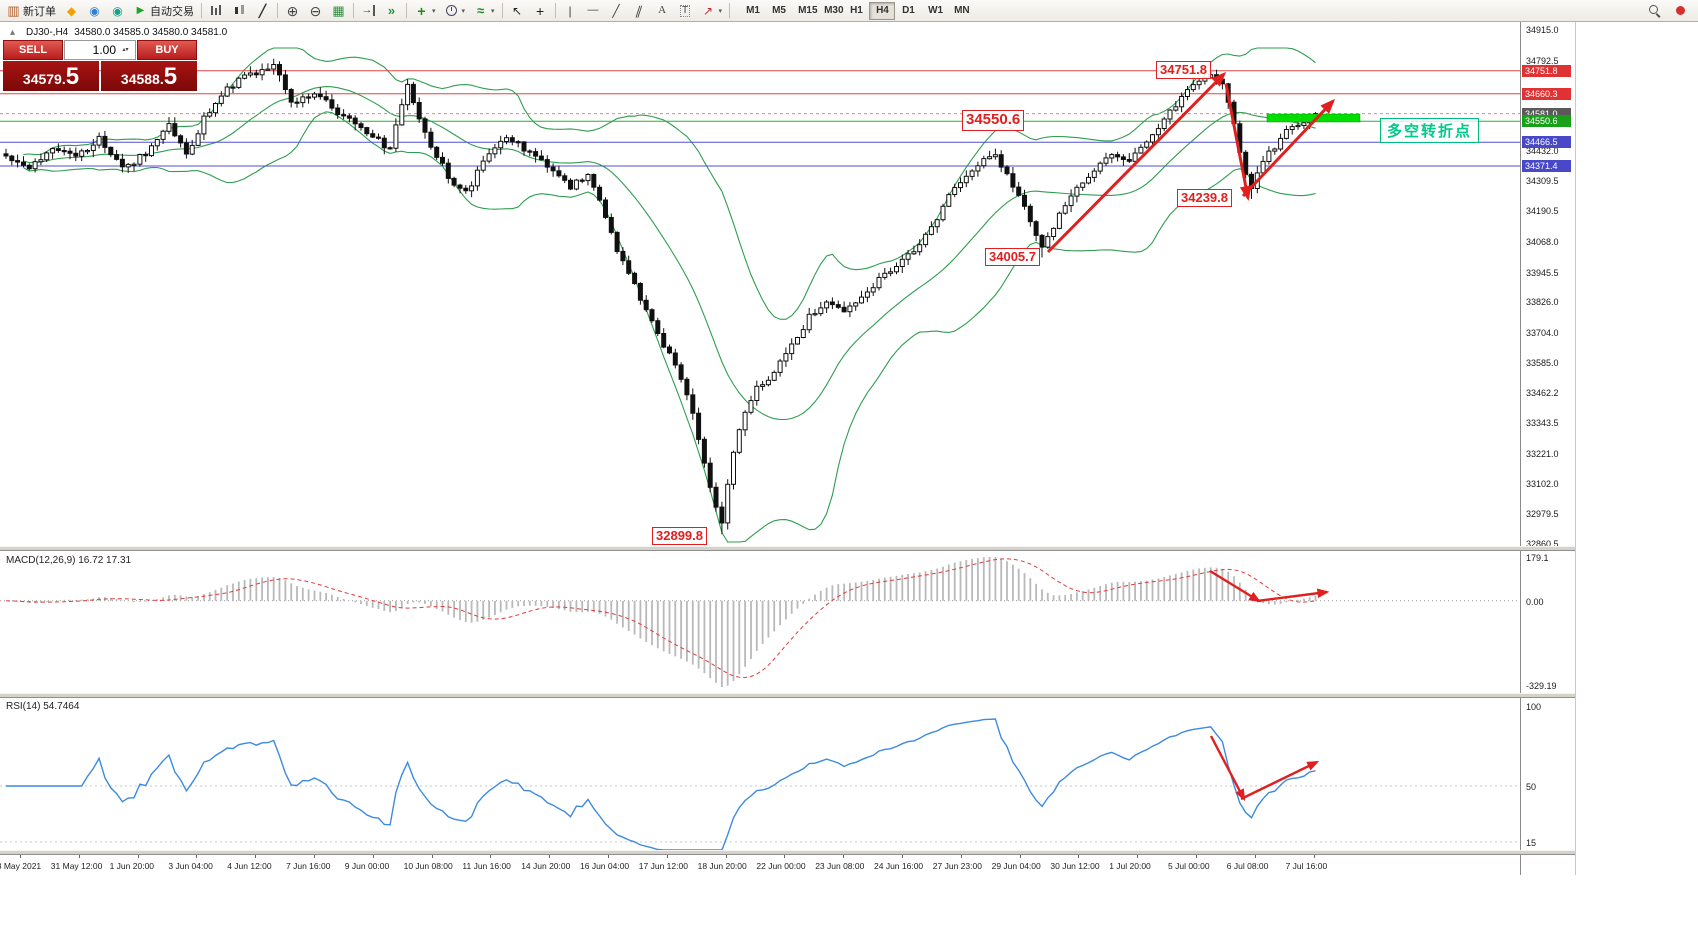  Describe the element at coordinates (1542, 211) in the screenshot. I see `price-tick: 34190.5` at that location.